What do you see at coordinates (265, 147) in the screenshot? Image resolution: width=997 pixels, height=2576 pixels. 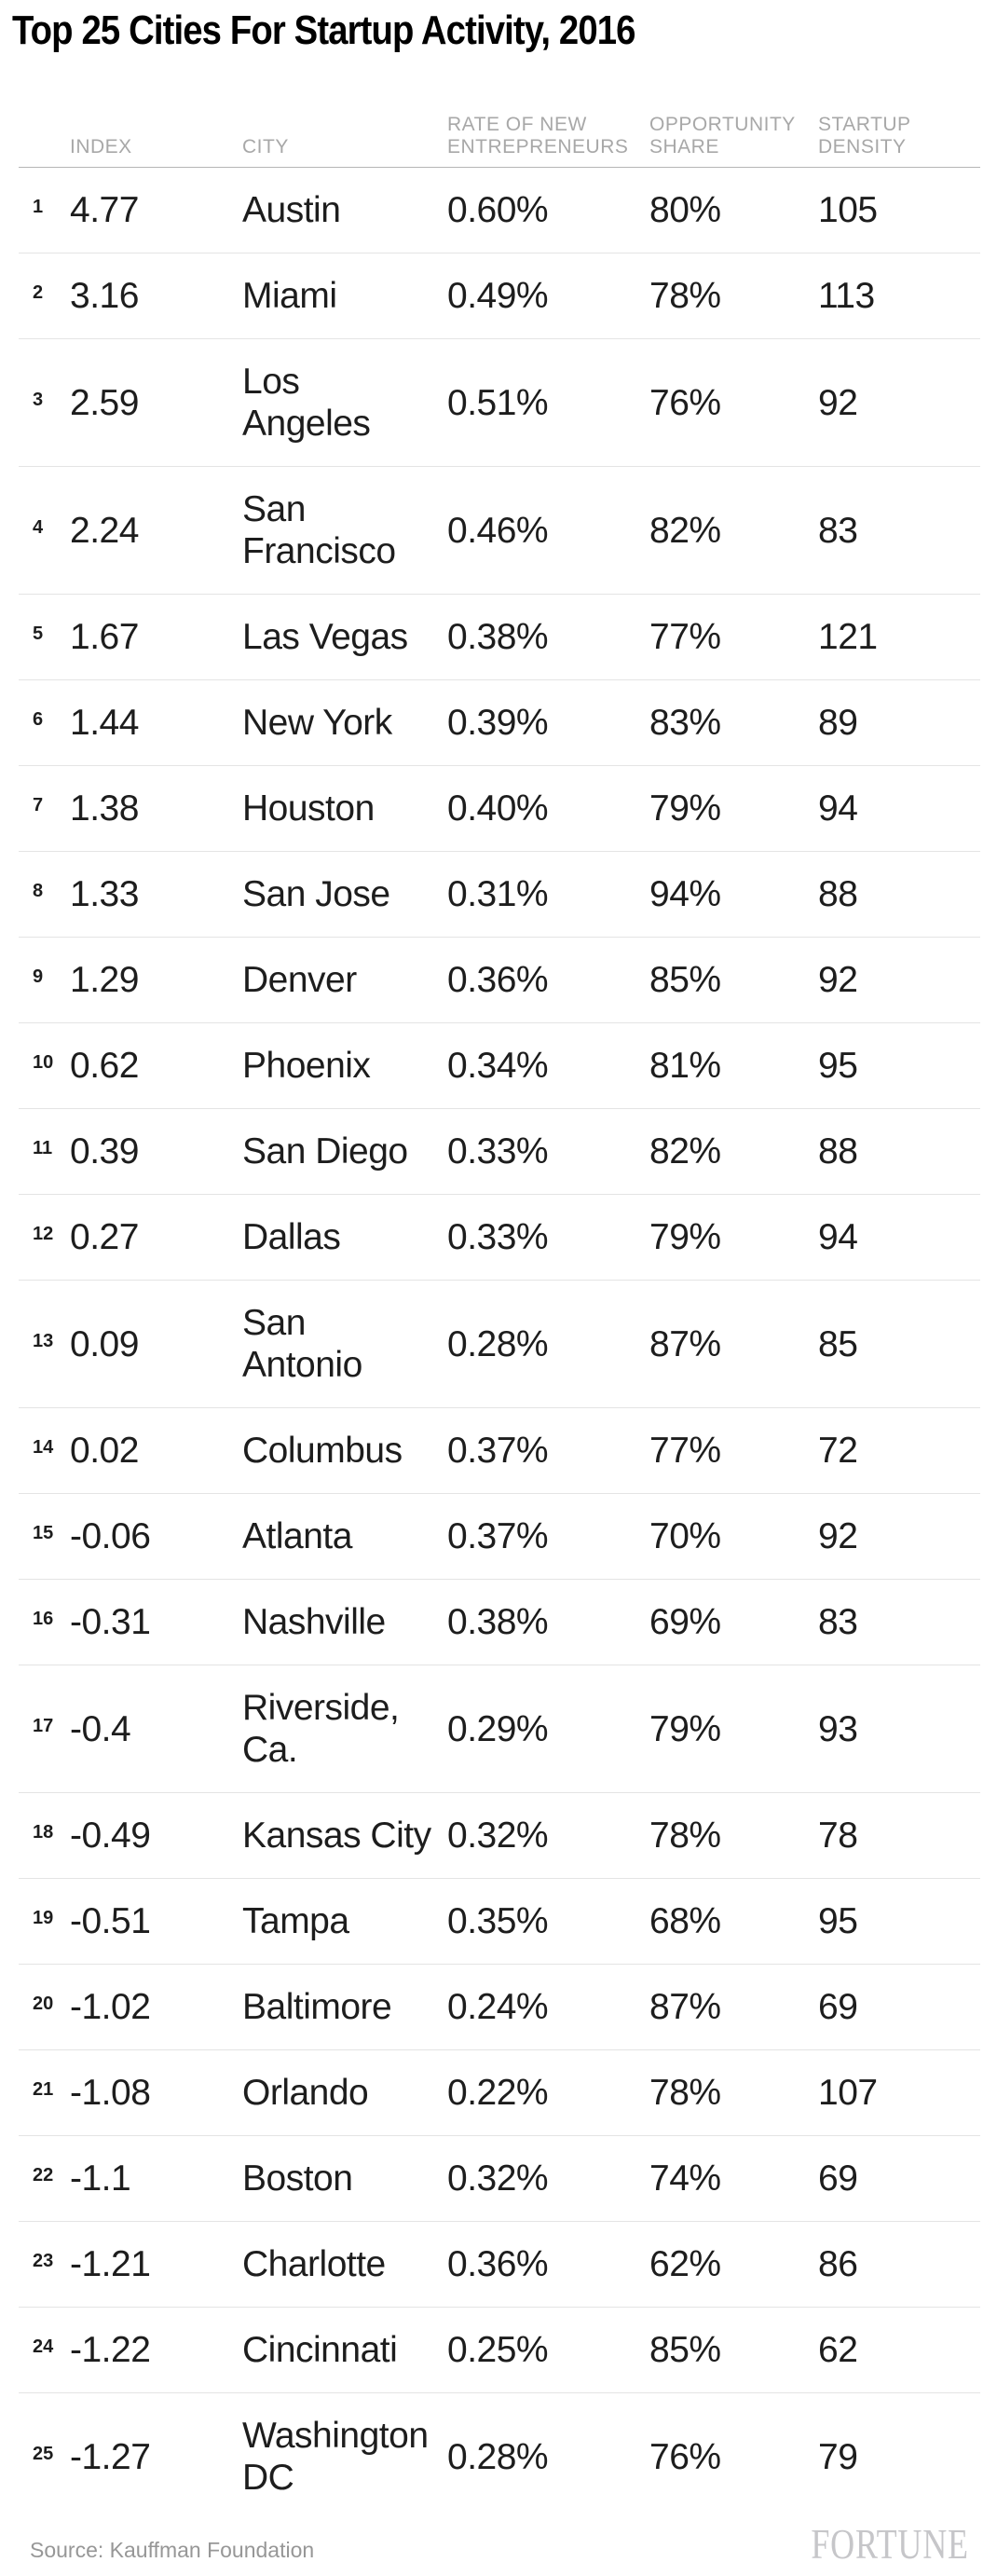 I see `column-header-city: CITY` at bounding box center [265, 147].